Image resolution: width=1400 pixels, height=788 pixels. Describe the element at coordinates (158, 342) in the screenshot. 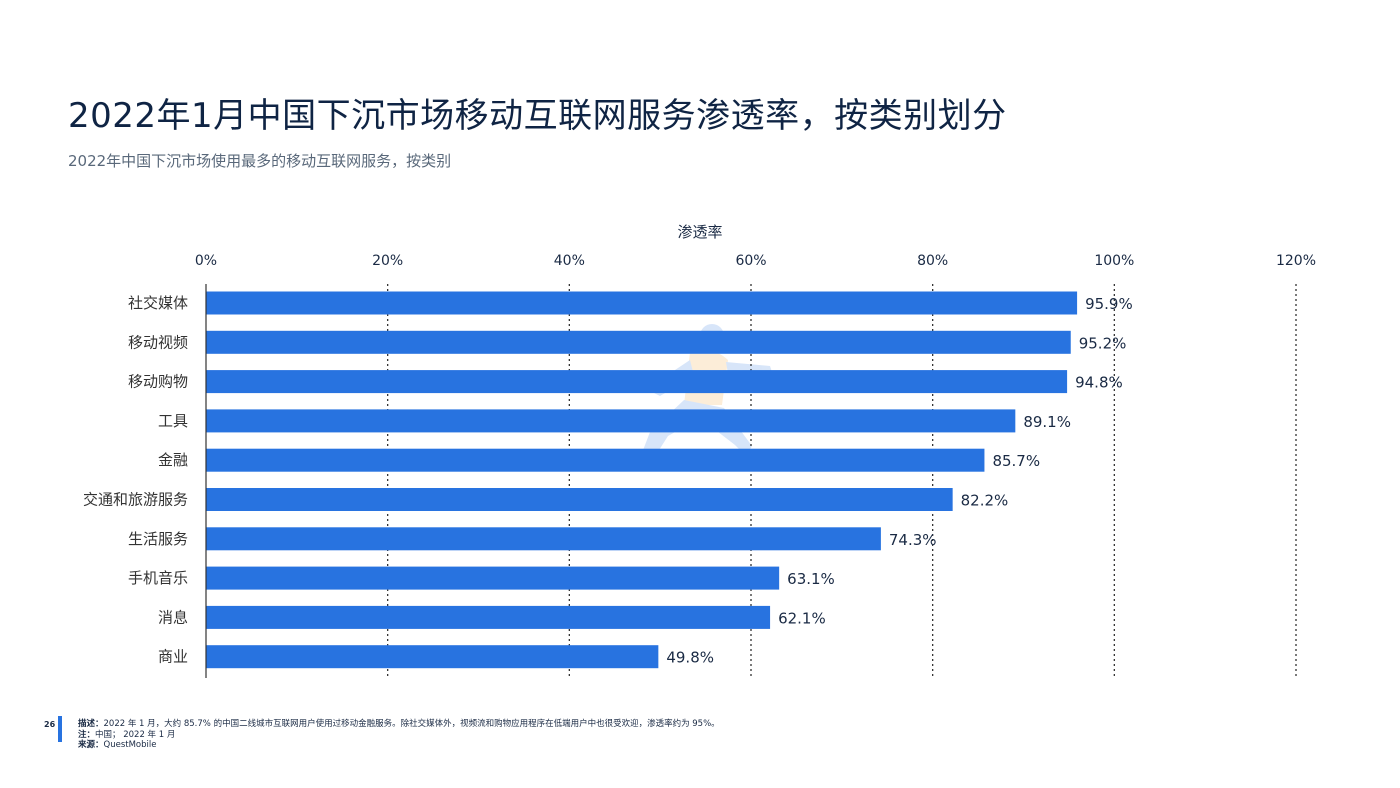

I see `category-label: 移动视频` at that location.